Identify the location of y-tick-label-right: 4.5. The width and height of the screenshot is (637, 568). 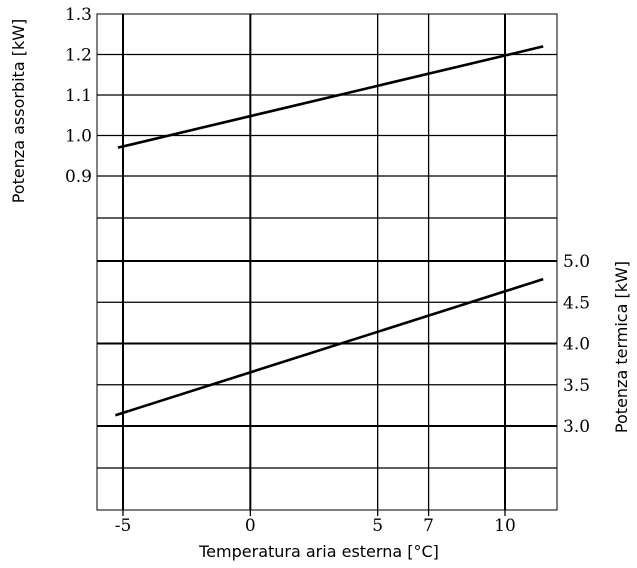
(576, 303).